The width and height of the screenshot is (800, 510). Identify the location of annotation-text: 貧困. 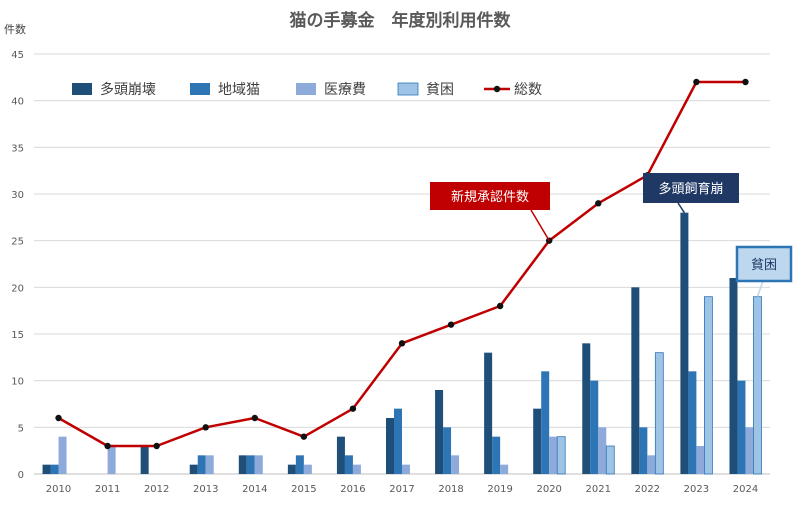
(764, 265).